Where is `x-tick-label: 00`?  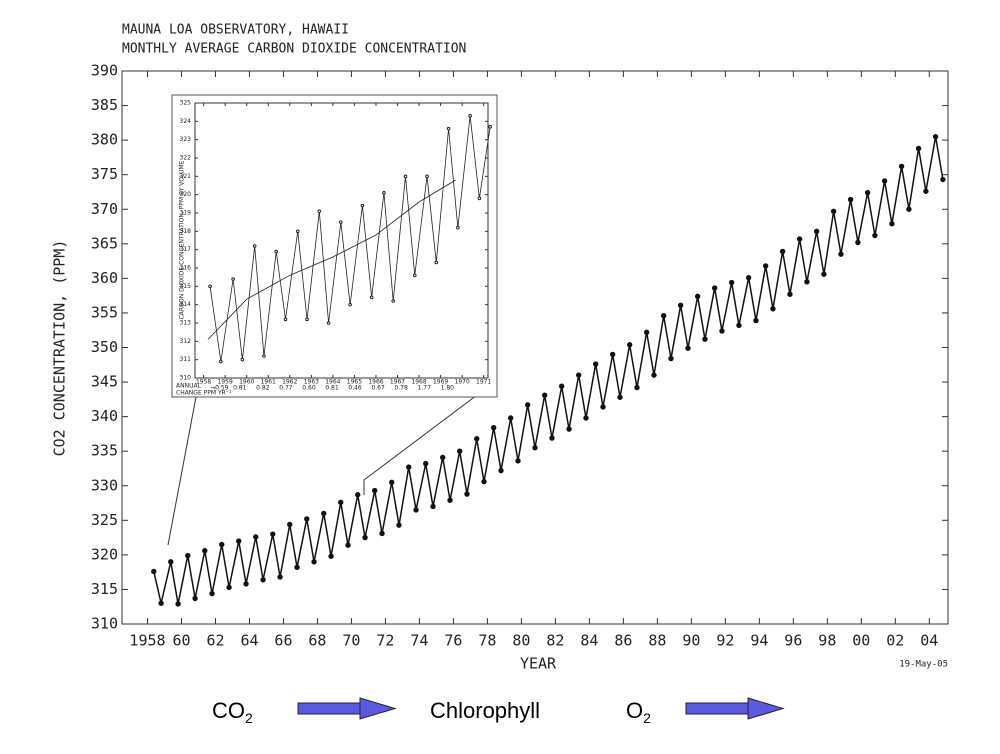 x-tick-label: 00 is located at coordinates (861, 641).